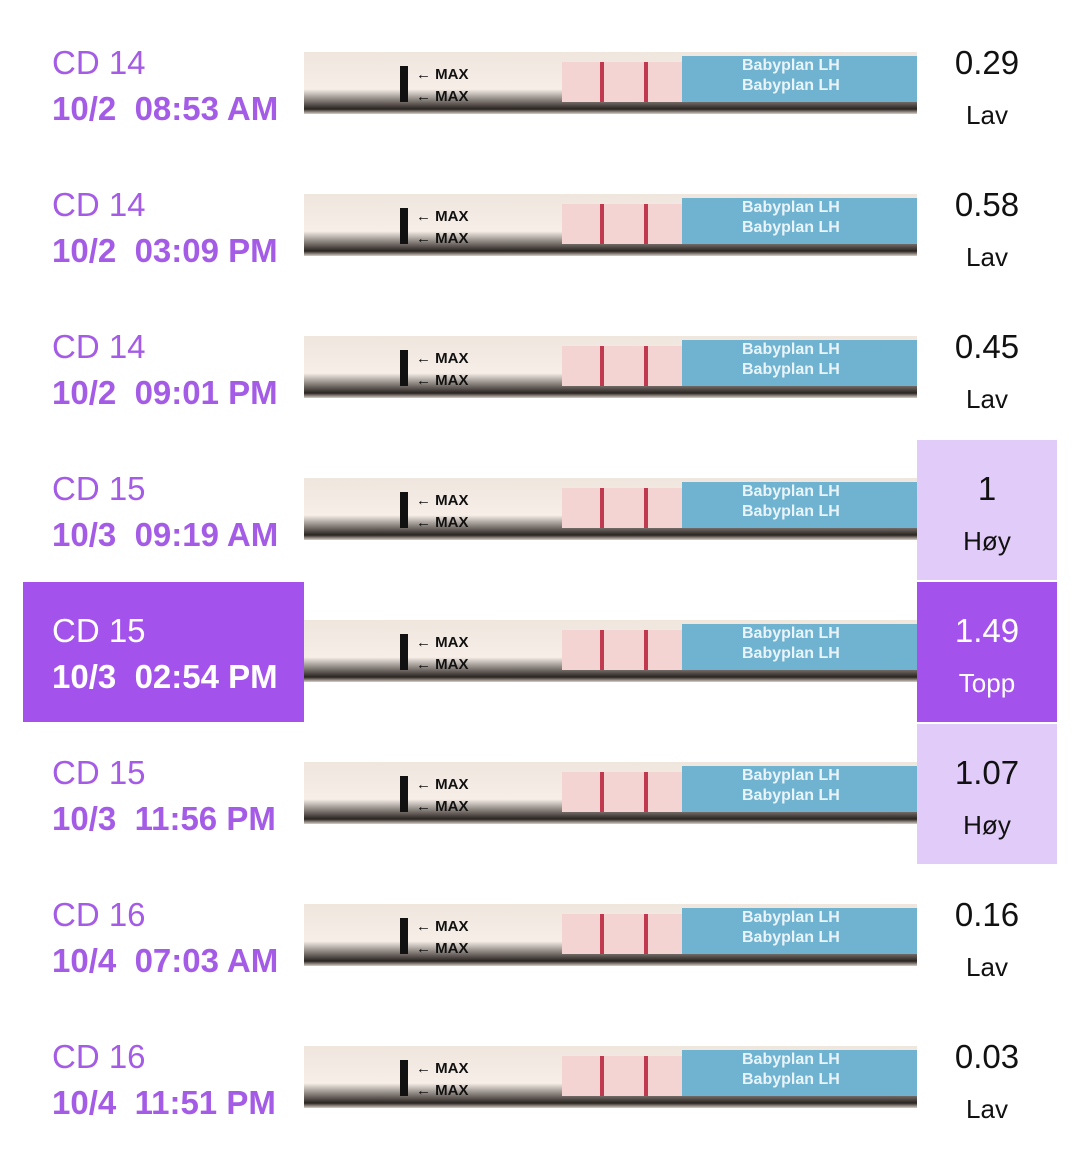  What do you see at coordinates (987, 652) in the screenshot?
I see `lh-result: 1.49 Topp` at bounding box center [987, 652].